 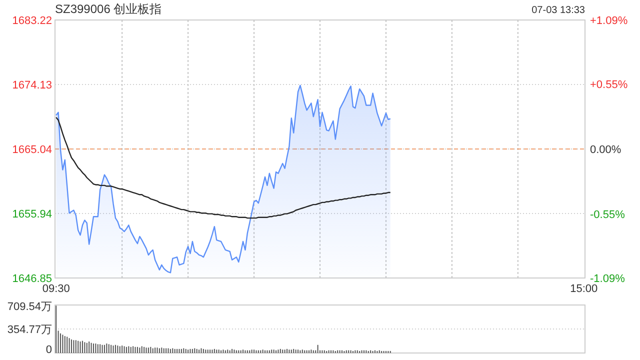 What do you see at coordinates (559, 10) in the screenshot?
I see `text: 07-03 13:33` at bounding box center [559, 10].